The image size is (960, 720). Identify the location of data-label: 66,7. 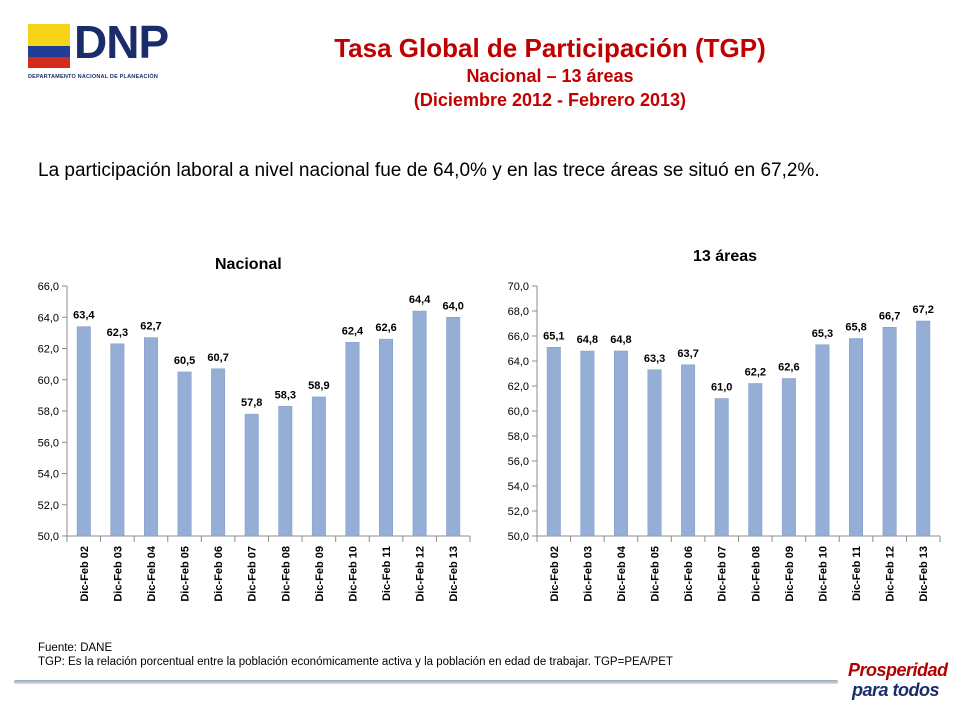
(889, 316).